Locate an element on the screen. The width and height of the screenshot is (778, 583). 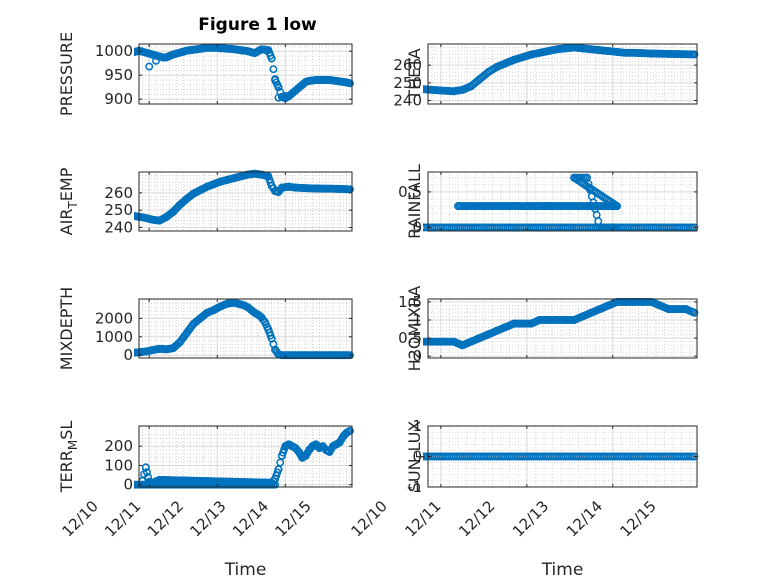
axes-background is located at coordinates (562, 328).